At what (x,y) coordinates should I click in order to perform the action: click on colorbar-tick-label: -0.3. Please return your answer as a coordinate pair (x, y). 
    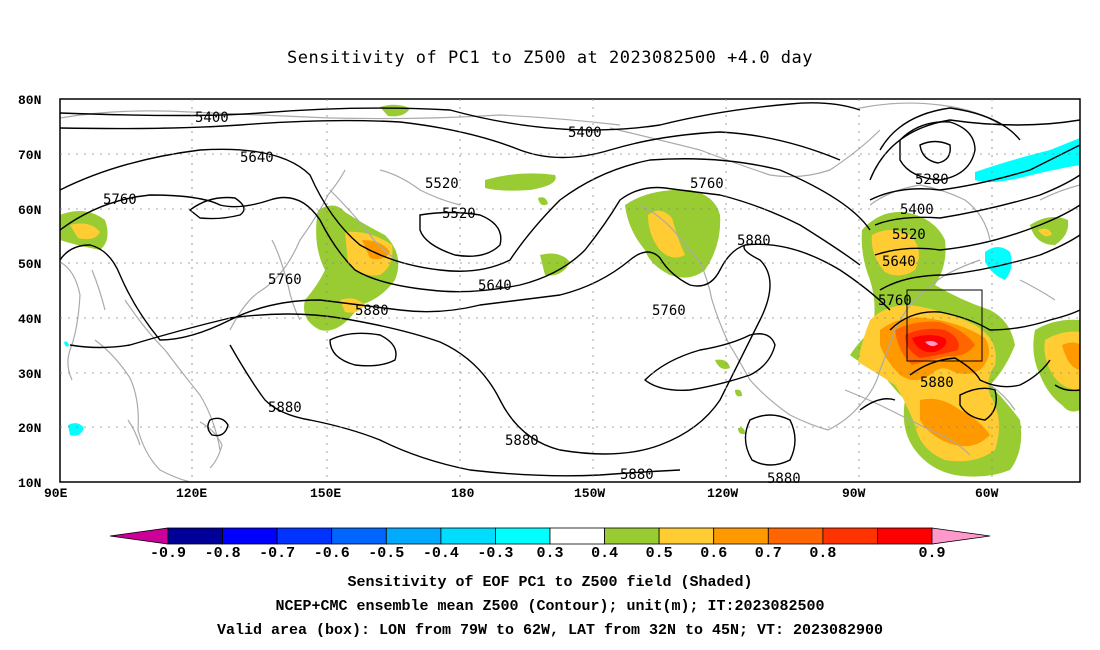
    Looking at the image, I should click on (495, 553).